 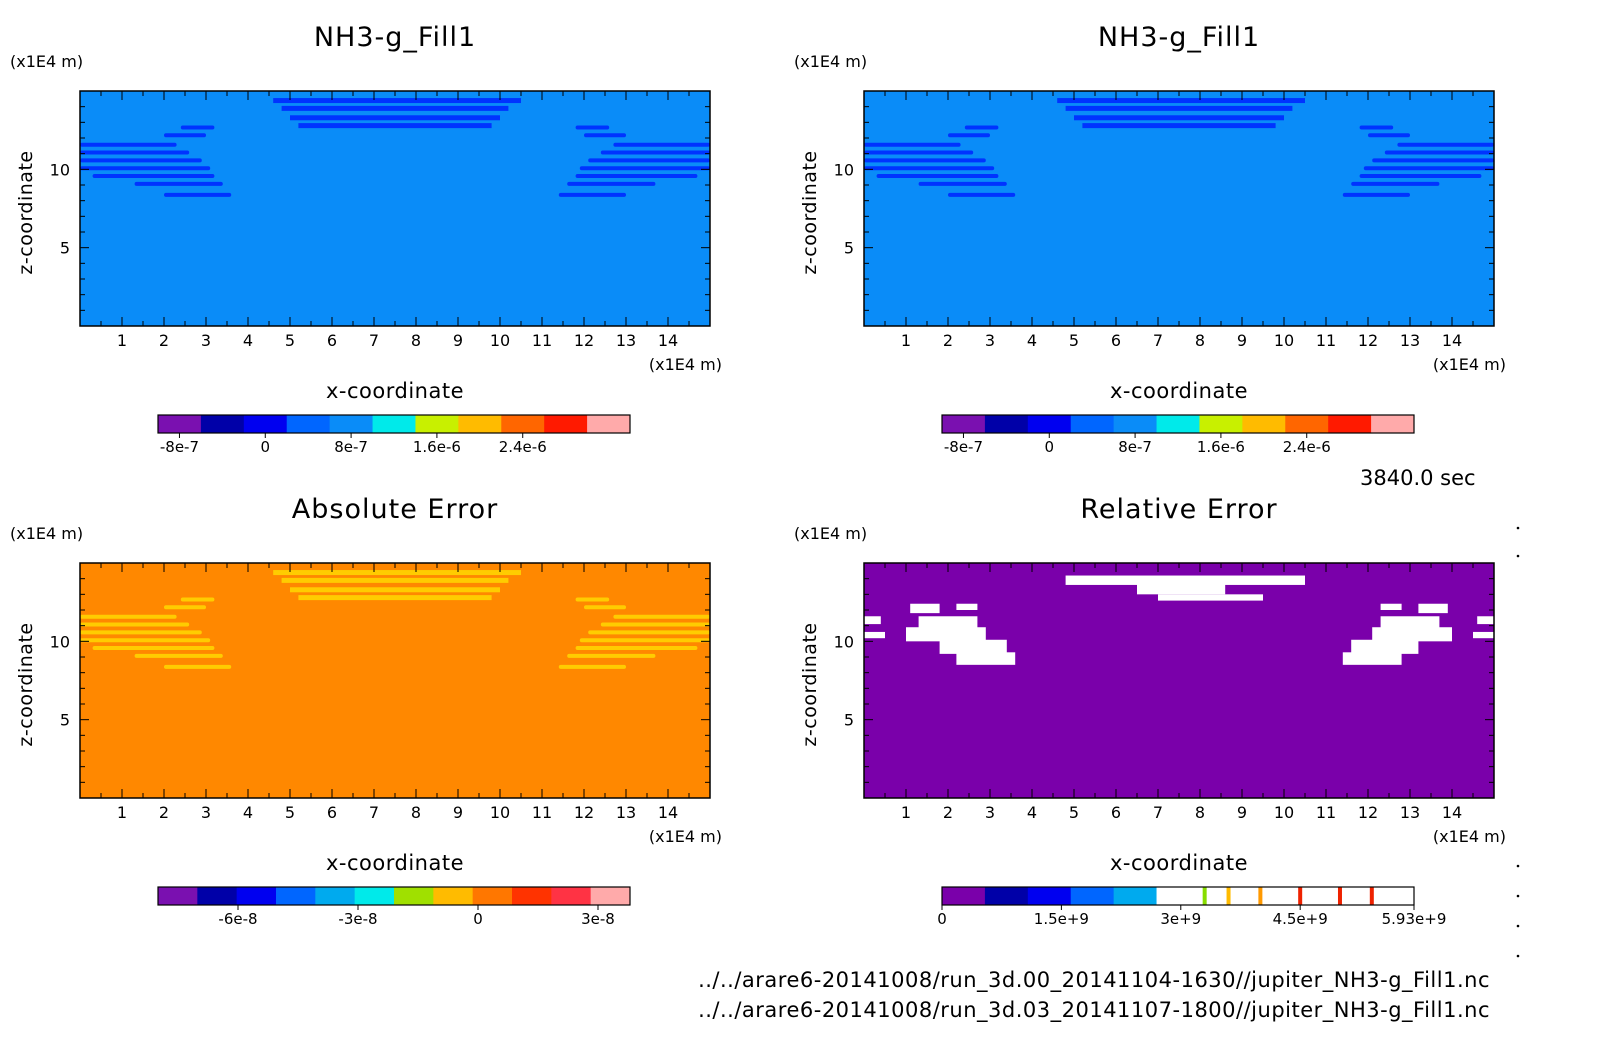 What do you see at coordinates (1158, 812) in the screenshot?
I see `x-tick-label: 7` at bounding box center [1158, 812].